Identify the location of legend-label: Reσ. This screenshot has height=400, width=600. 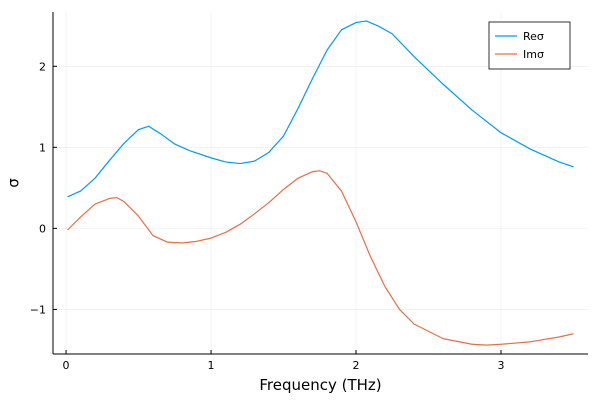
(533, 36).